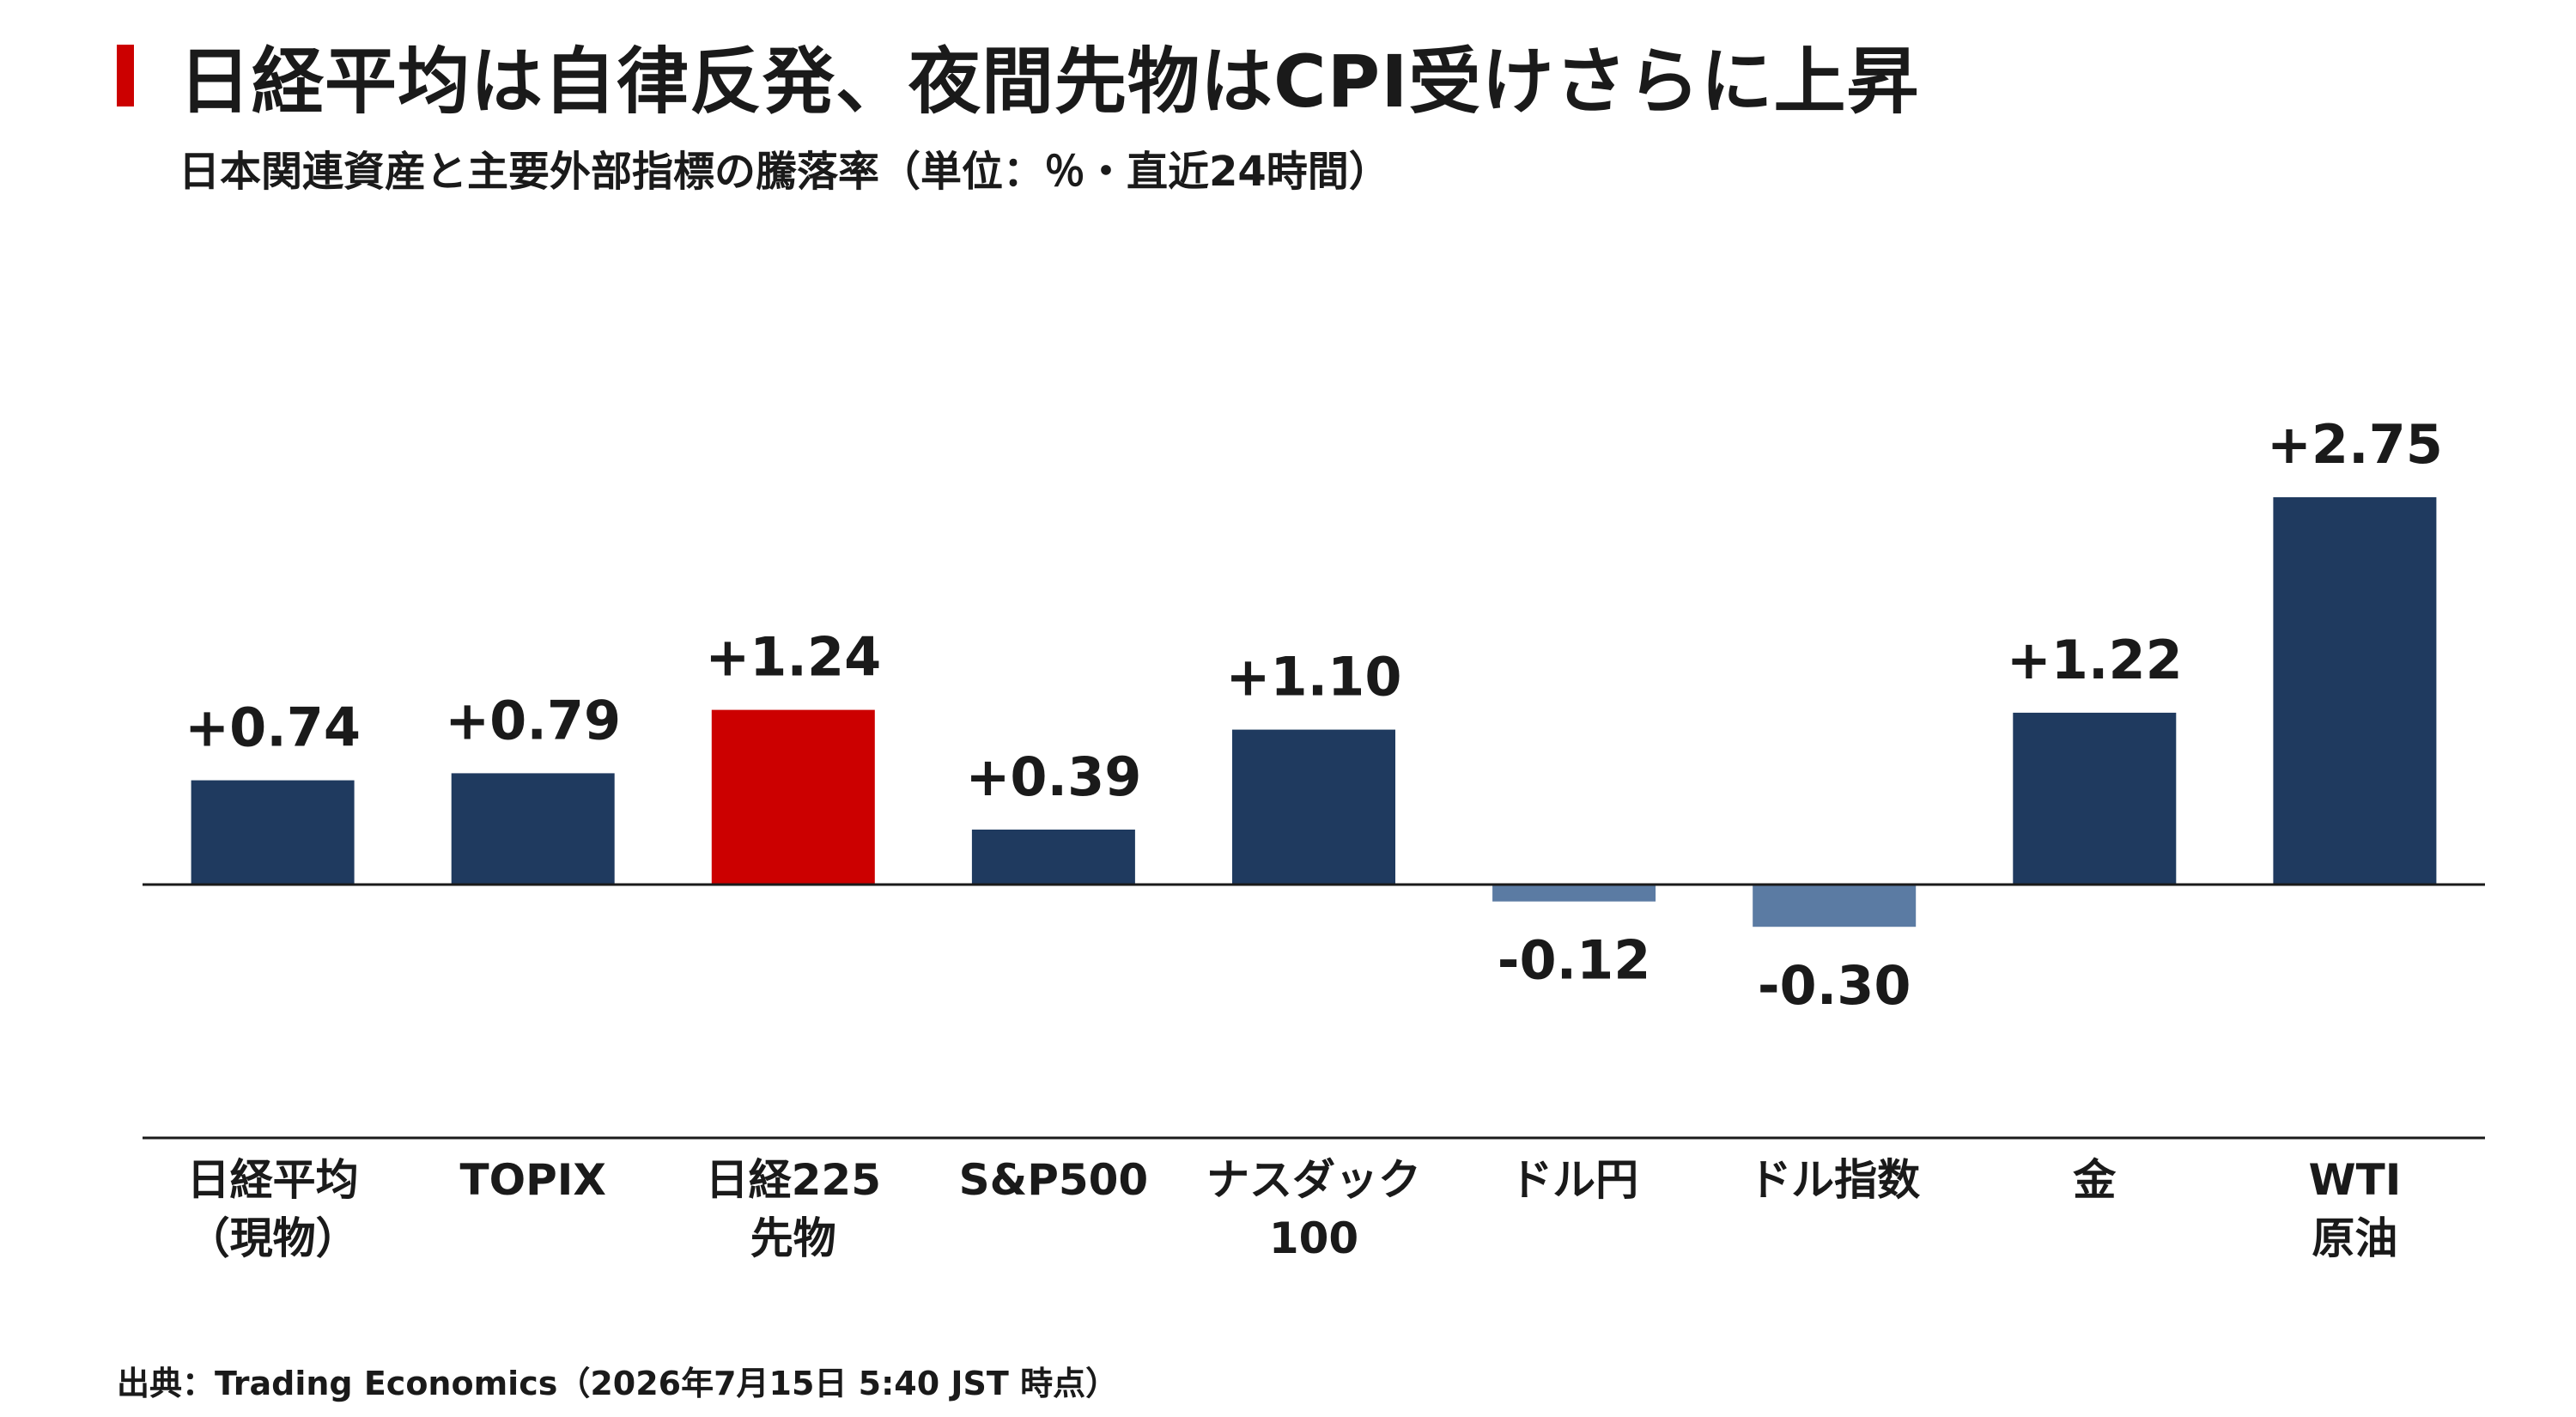 The width and height of the screenshot is (2576, 1417). Describe the element at coordinates (793, 1238) in the screenshot. I see `category-label-2-1: 先物` at that location.